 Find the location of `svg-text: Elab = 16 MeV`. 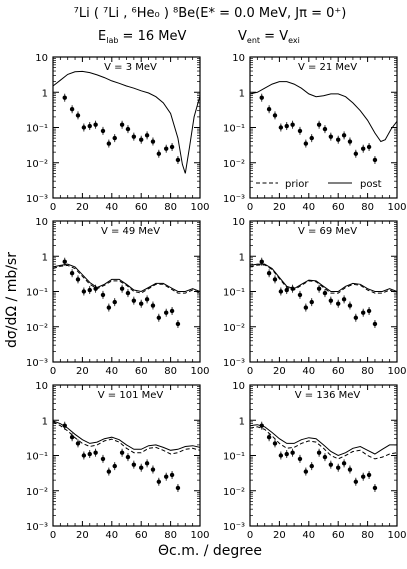

svg-text: Elab = 16 MeV is located at coordinates (142, 37).